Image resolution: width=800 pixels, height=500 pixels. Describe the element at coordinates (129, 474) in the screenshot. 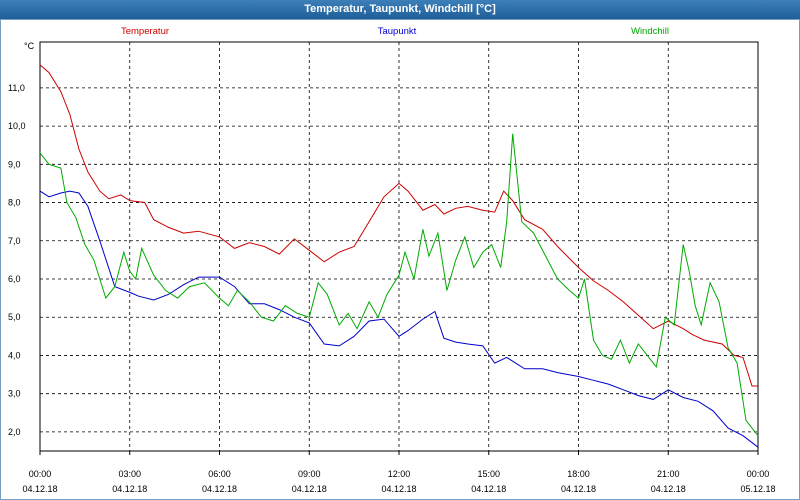

I see `x-tick-time: 03:00` at that location.